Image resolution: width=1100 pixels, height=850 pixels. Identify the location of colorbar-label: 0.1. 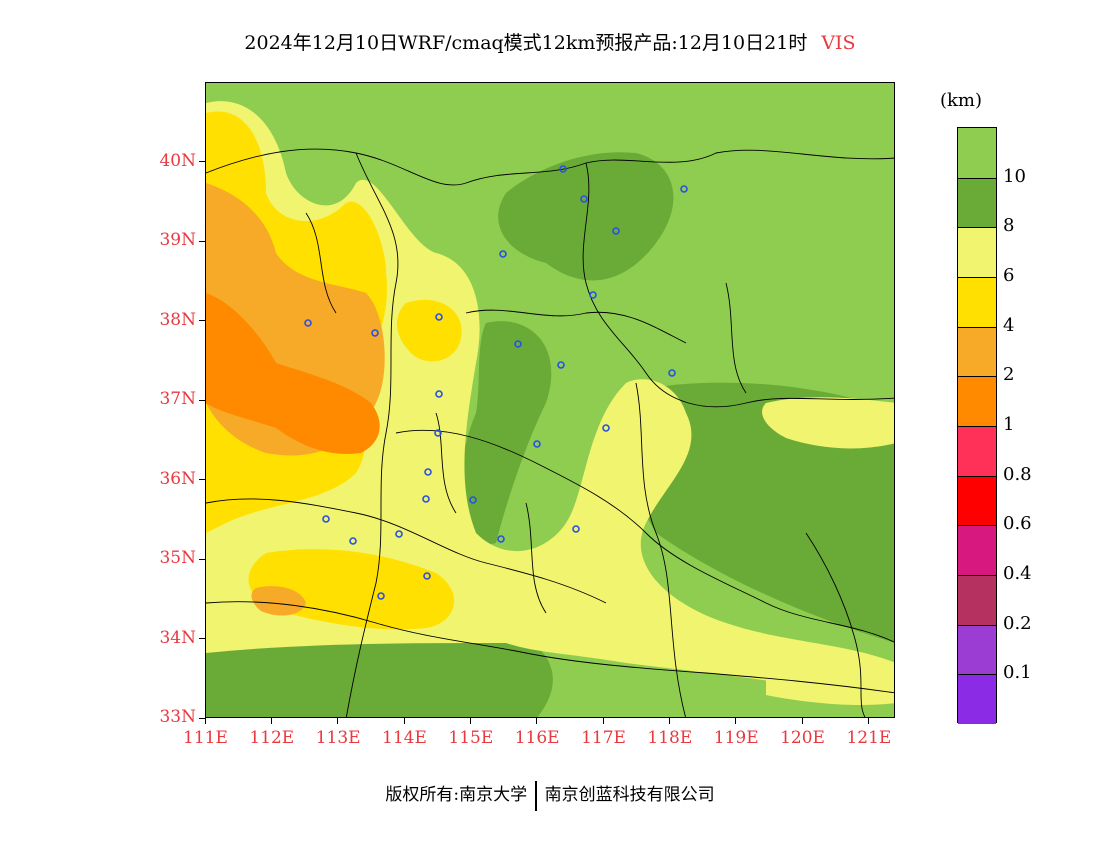
(1017, 673).